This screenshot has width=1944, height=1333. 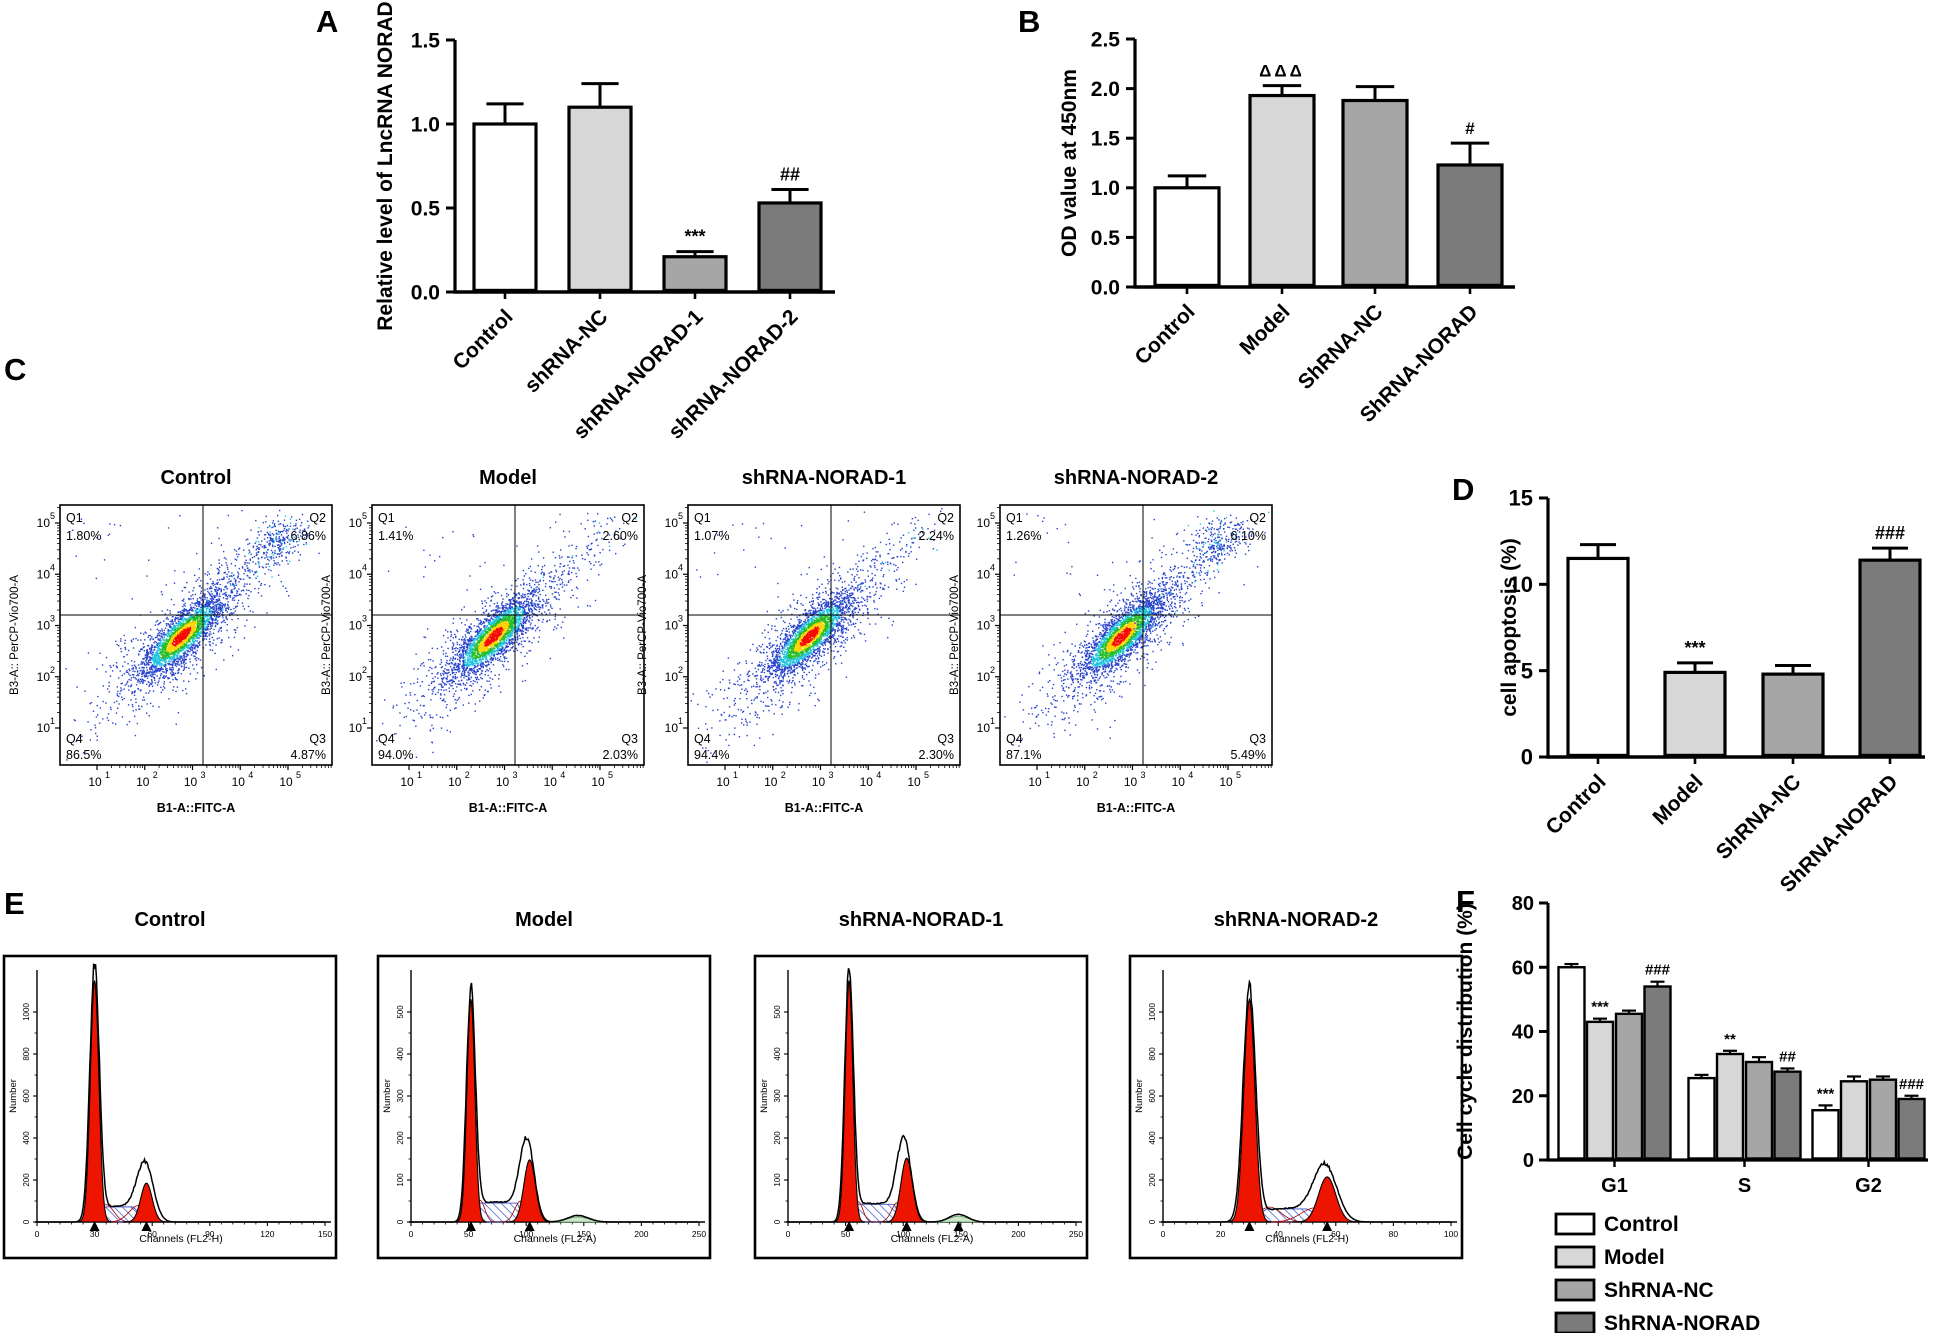 I want to click on legend-label-ShRNA-NORAD: ShRNA-NORAD, so click(x=1682, y=1322).